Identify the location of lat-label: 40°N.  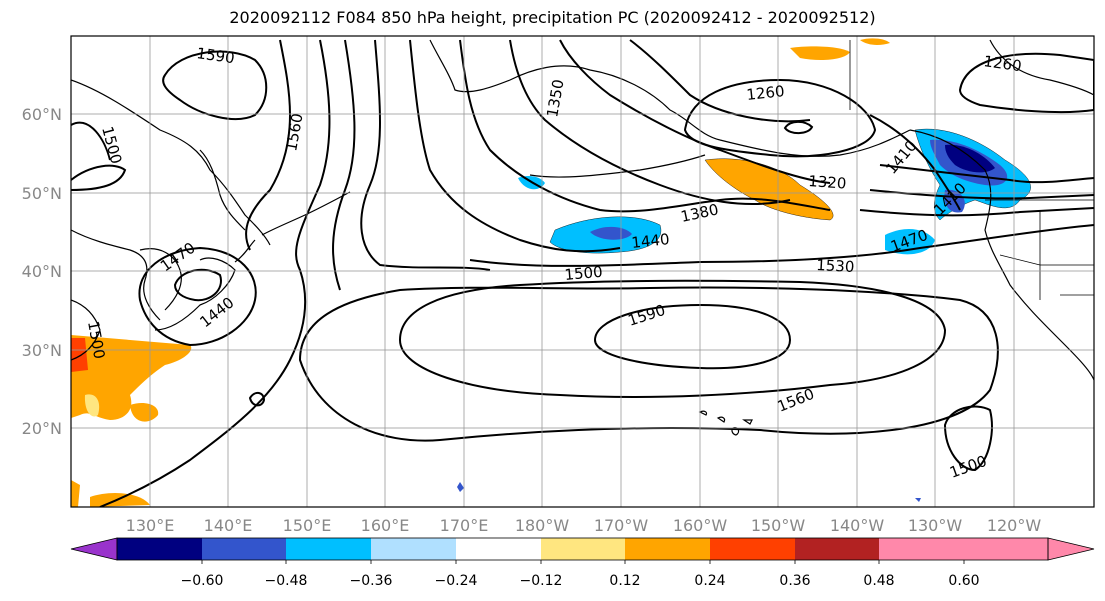
(42, 271).